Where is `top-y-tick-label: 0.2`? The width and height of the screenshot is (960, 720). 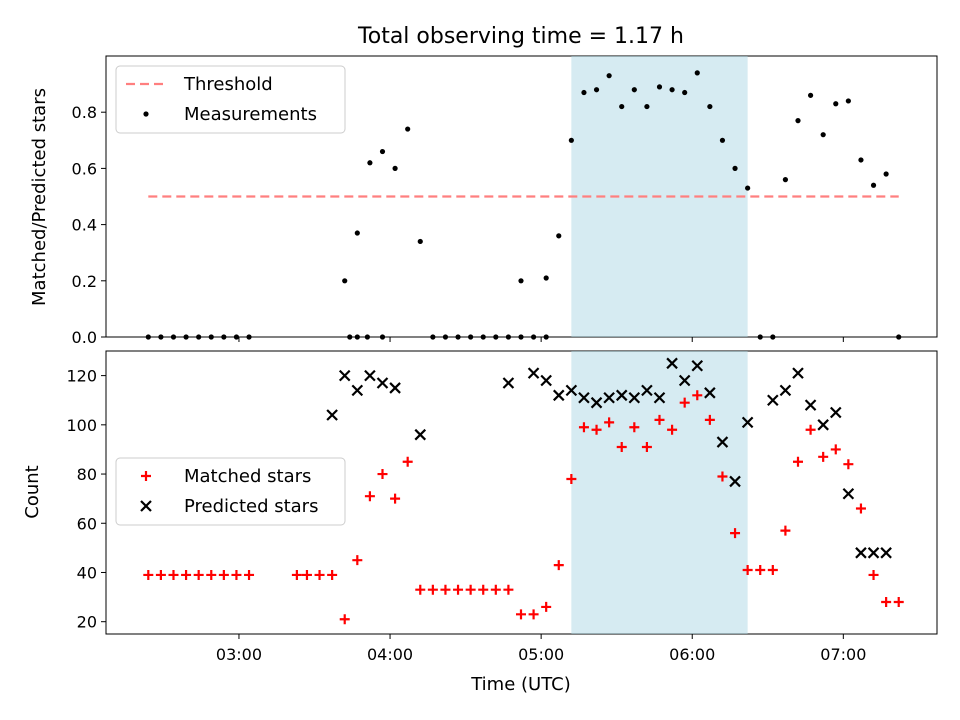
top-y-tick-label: 0.2 is located at coordinates (84, 281).